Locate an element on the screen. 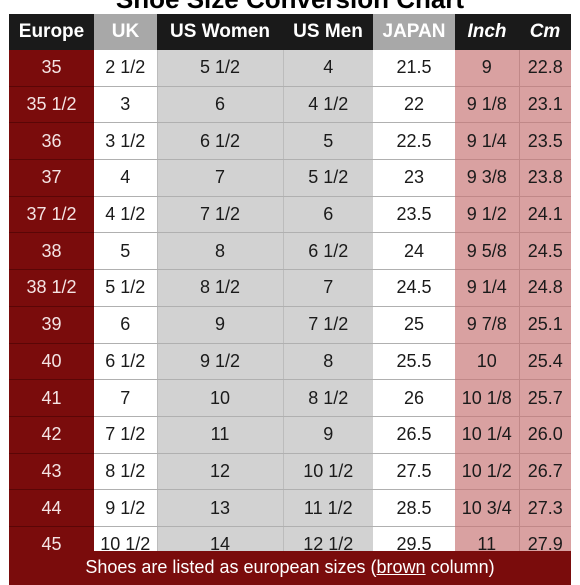  cell-us-women: 8 is located at coordinates (219, 251).